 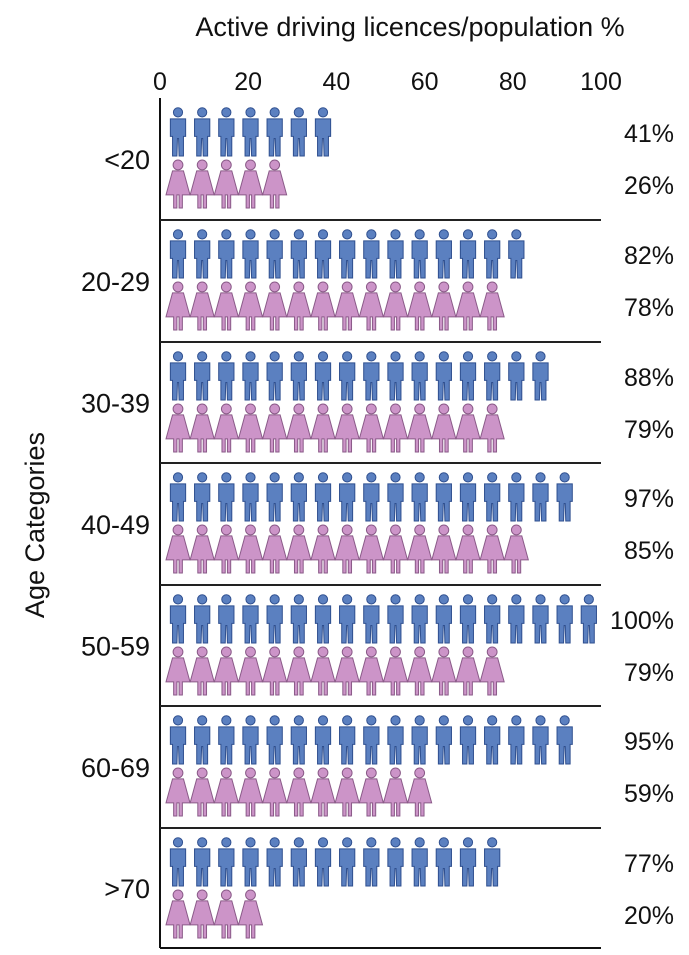 I want to click on category-label: 20-29, so click(x=115, y=282).